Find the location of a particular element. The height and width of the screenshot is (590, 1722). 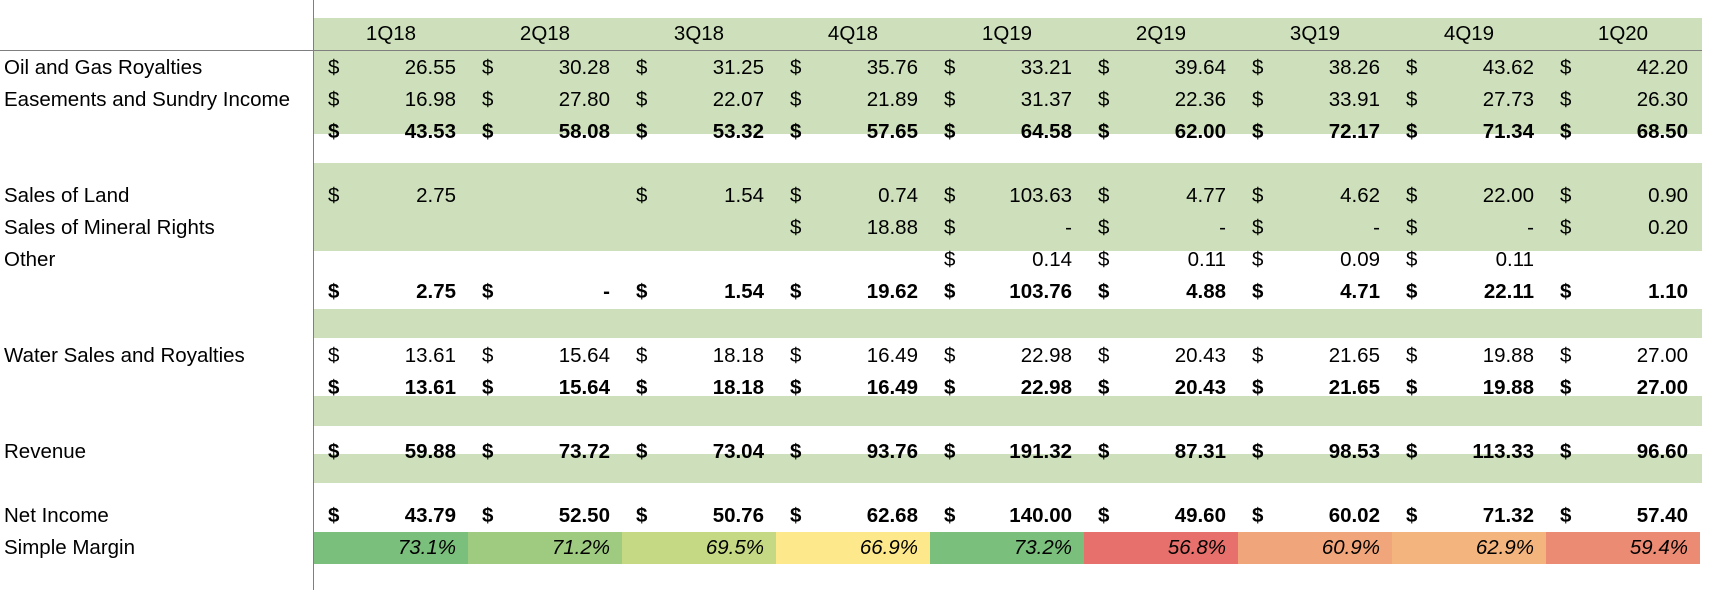

cell-value: 22.98 is located at coordinates (1046, 355).